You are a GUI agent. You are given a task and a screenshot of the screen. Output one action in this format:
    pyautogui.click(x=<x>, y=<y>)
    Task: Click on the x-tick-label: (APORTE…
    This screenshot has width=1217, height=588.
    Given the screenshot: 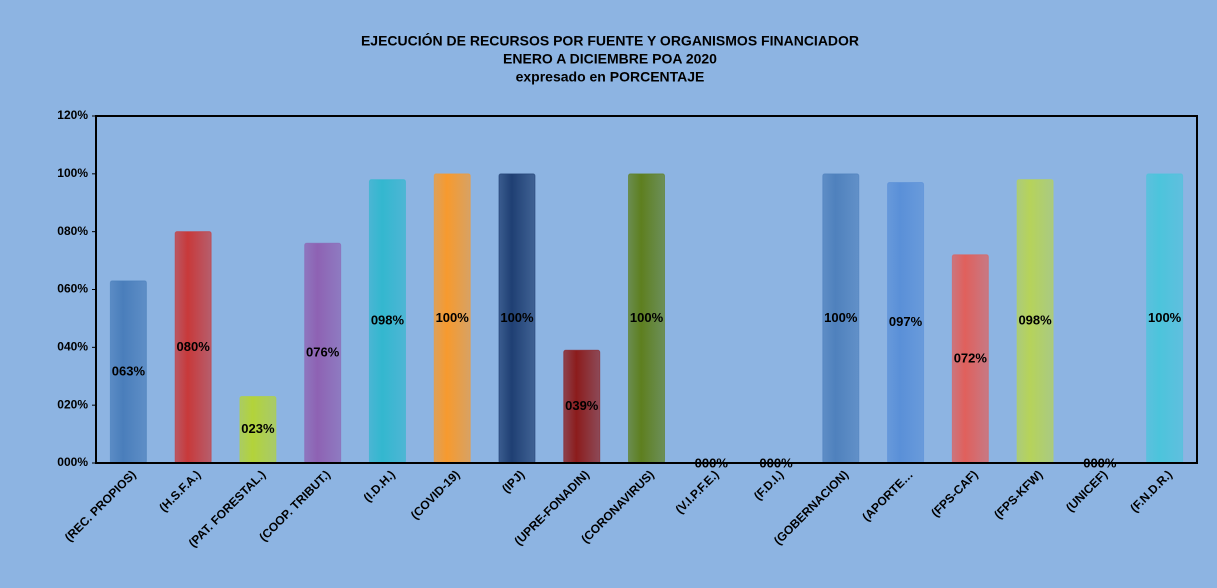 What is the action you would take?
    pyautogui.click(x=887, y=495)
    